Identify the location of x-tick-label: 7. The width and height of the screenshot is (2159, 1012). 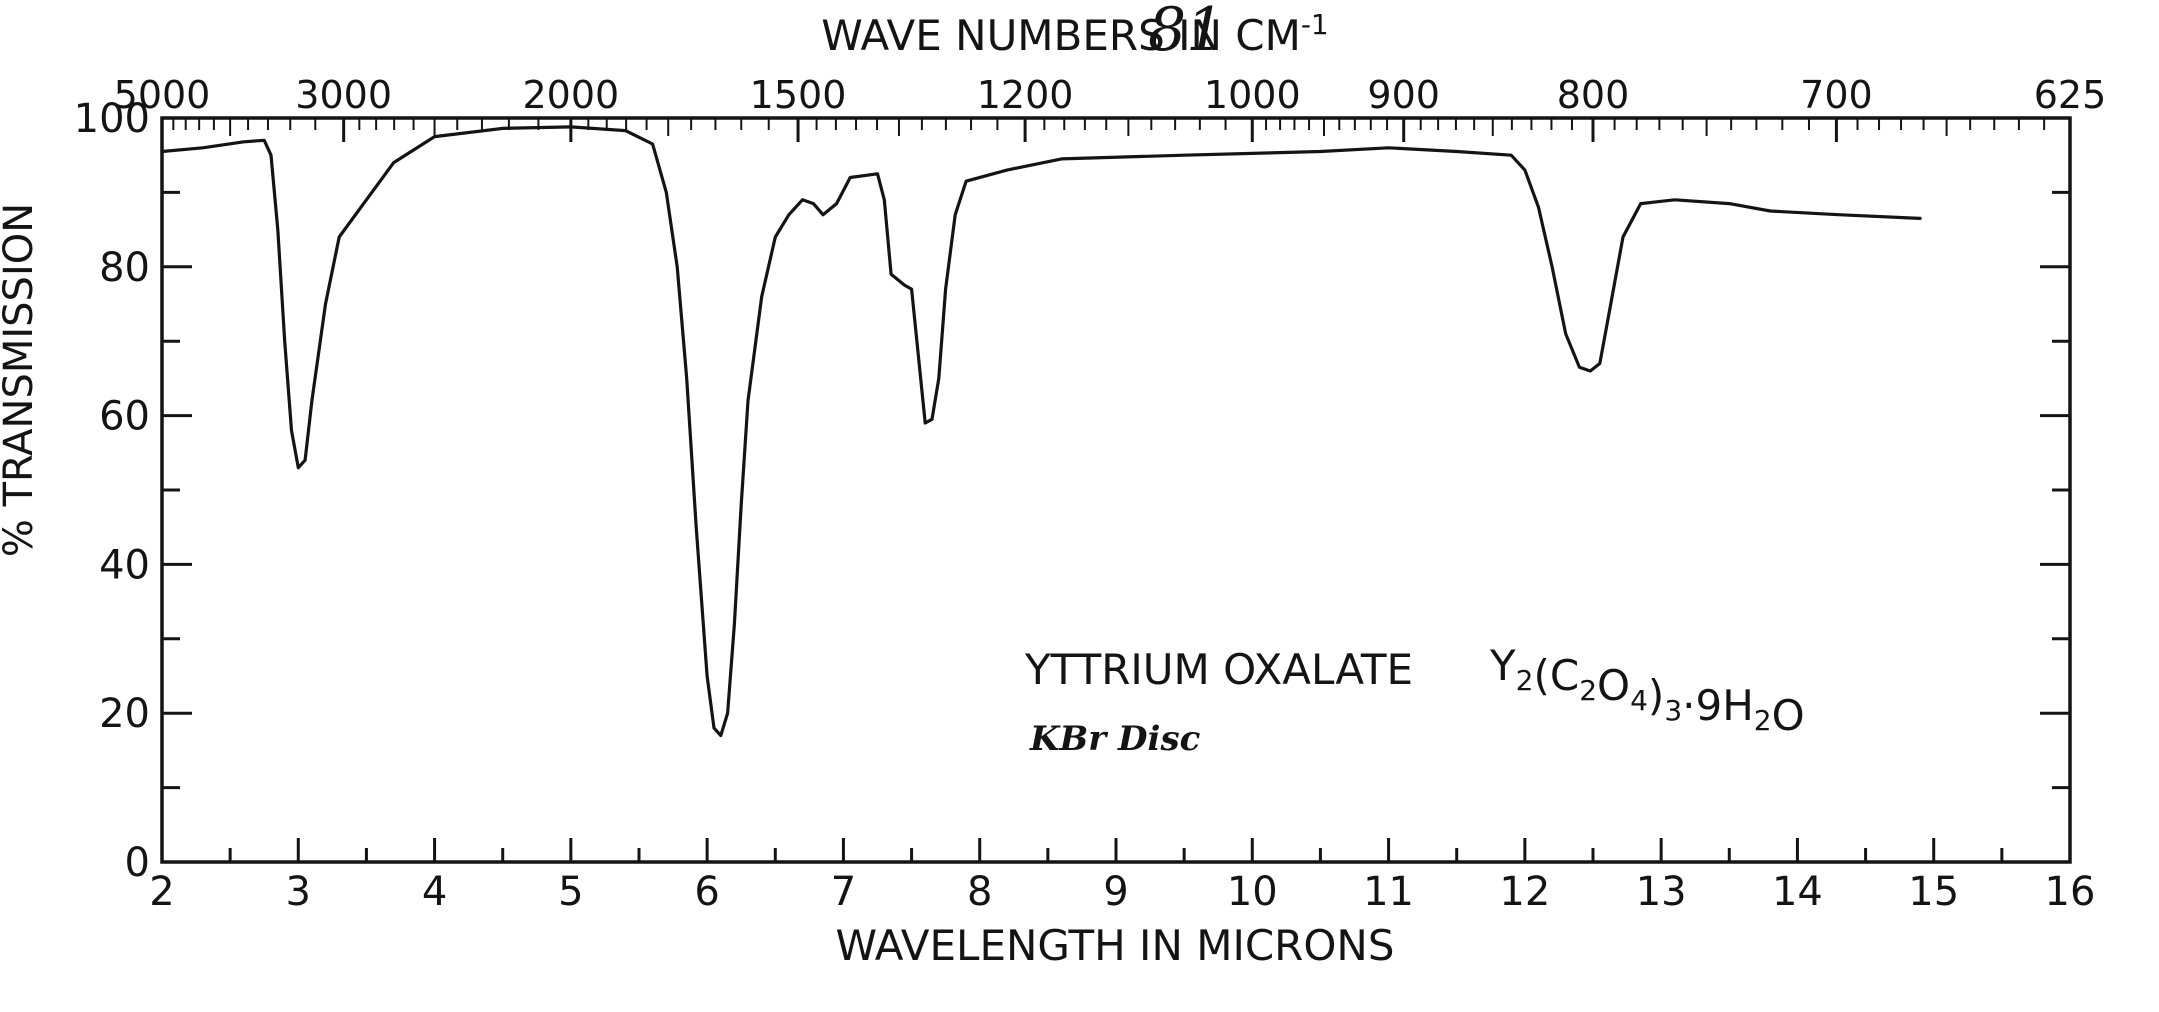
(843, 892).